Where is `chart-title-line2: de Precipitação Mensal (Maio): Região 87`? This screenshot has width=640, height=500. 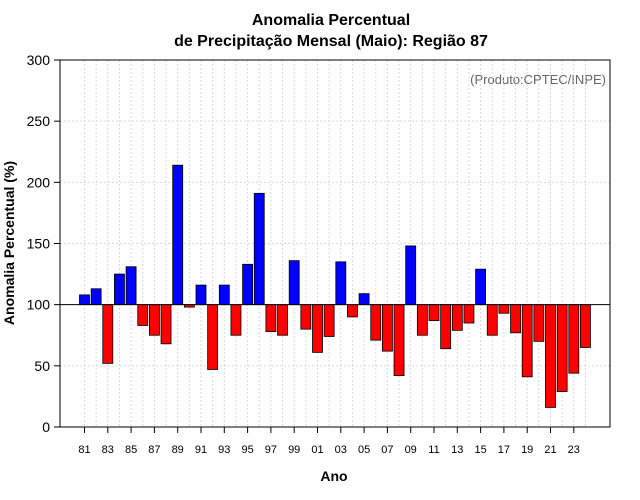 chart-title-line2: de Precipitação Mensal (Maio): Região 87 is located at coordinates (331, 41).